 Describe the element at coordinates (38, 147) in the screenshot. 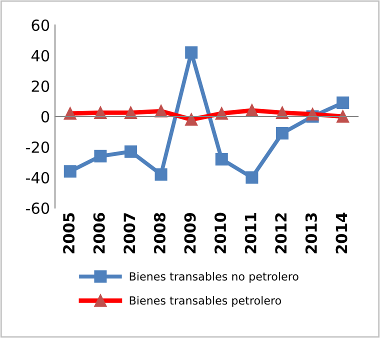

I see `y-tick-label: -20` at that location.